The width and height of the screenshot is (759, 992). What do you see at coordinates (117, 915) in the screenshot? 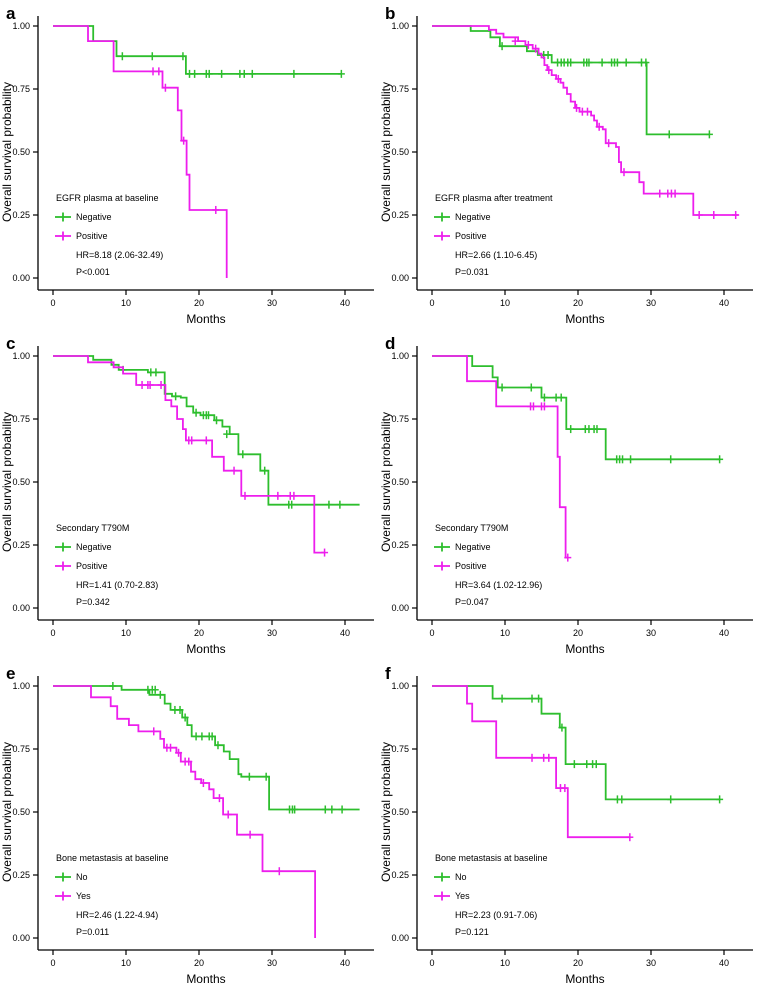
I see `hr-text: HR=2.46 (1.22-4.94)` at bounding box center [117, 915].